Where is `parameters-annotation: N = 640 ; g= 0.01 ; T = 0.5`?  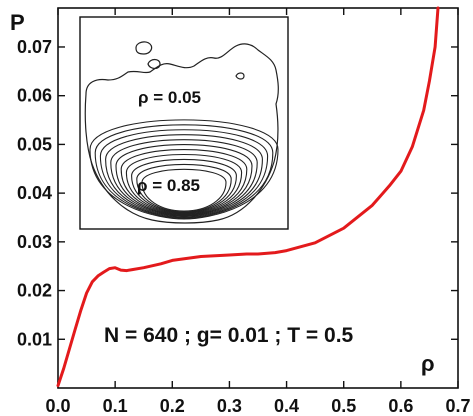 parameters-annotation: N = 640 ; g= 0.01 ; T = 0.5 is located at coordinates (229, 335).